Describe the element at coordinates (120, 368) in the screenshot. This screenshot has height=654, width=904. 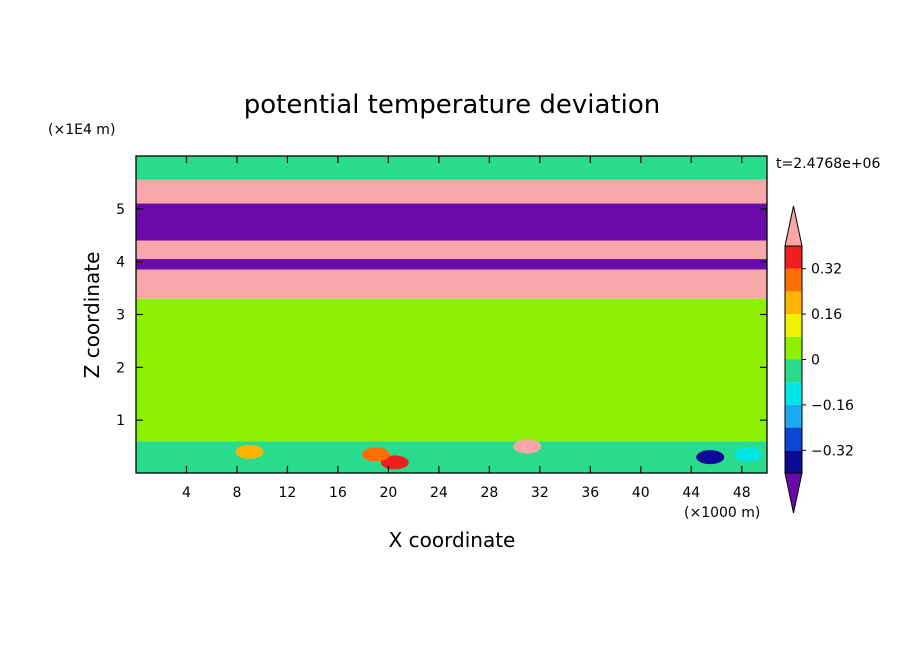
I see `y-tick-label-1: 2` at that location.